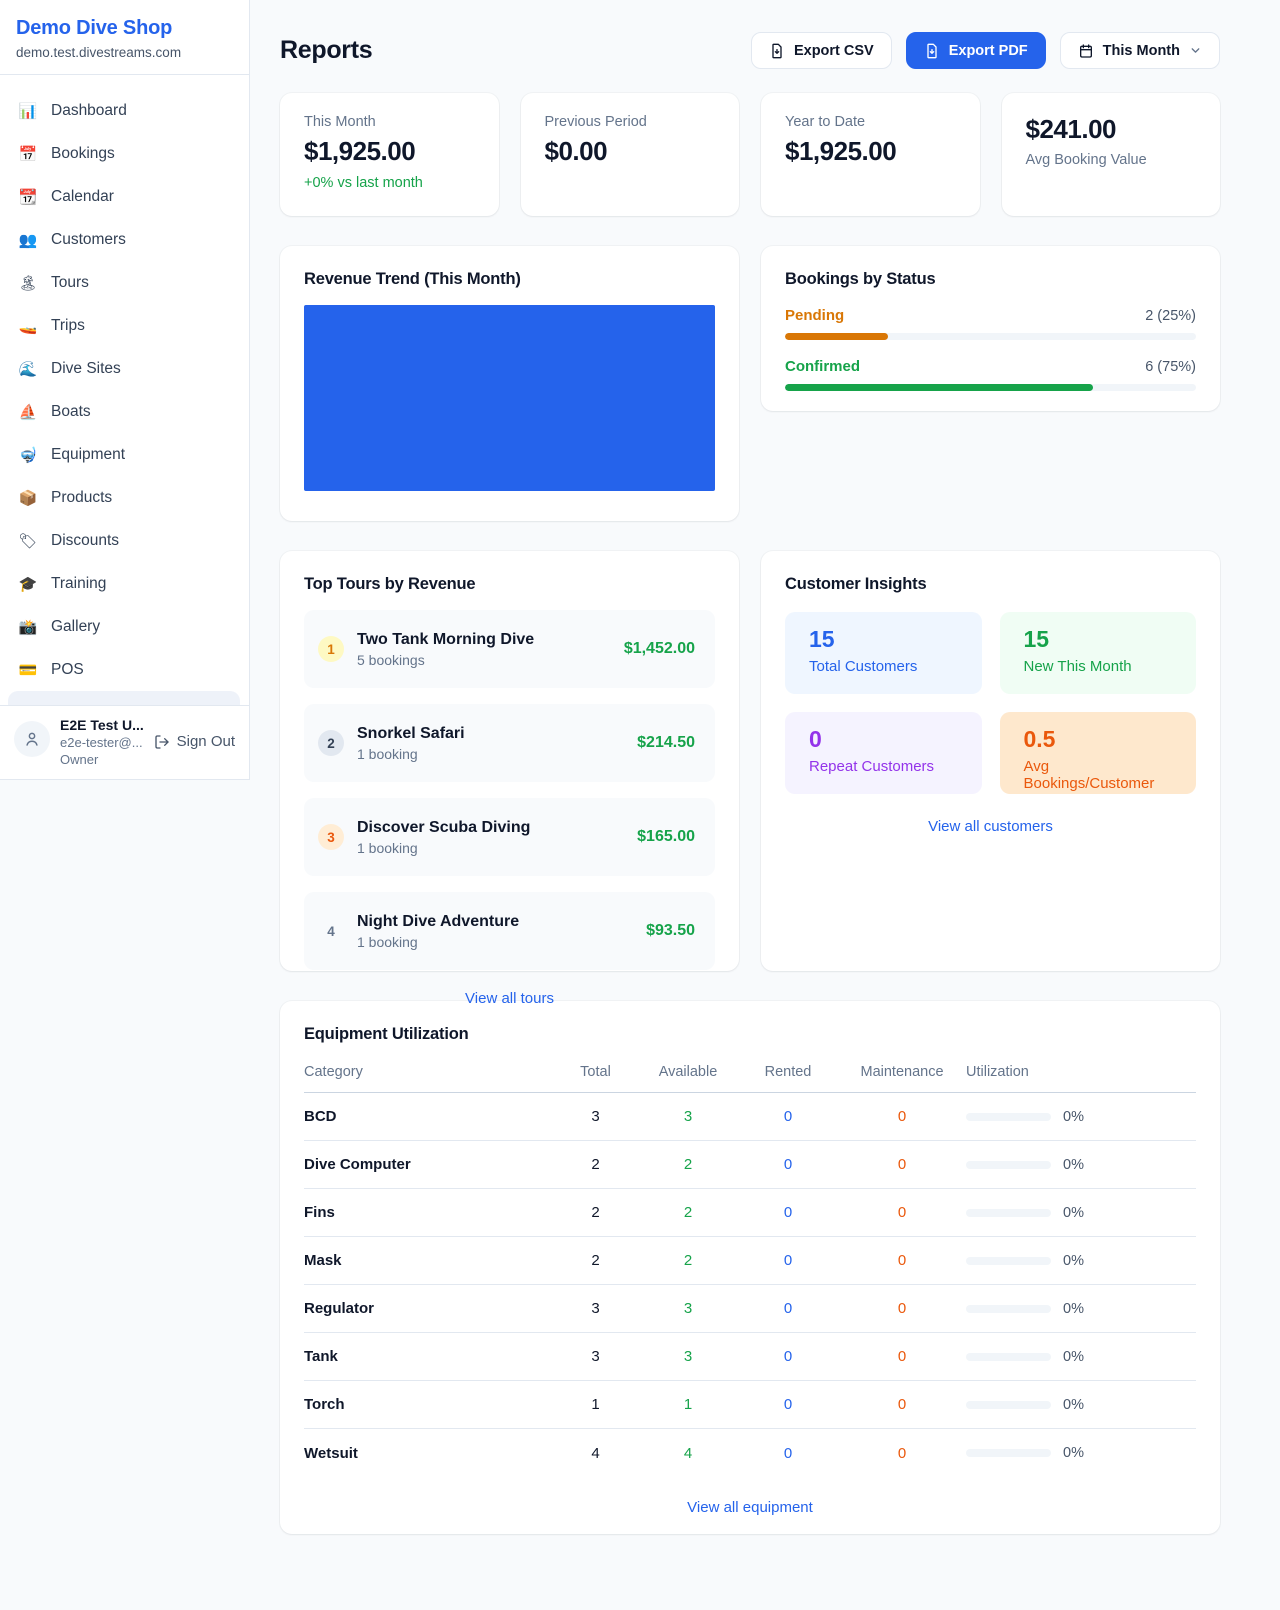 The image size is (1280, 1610). I want to click on table-row: Mask 2 2 0 0 0%, so click(750, 1261).